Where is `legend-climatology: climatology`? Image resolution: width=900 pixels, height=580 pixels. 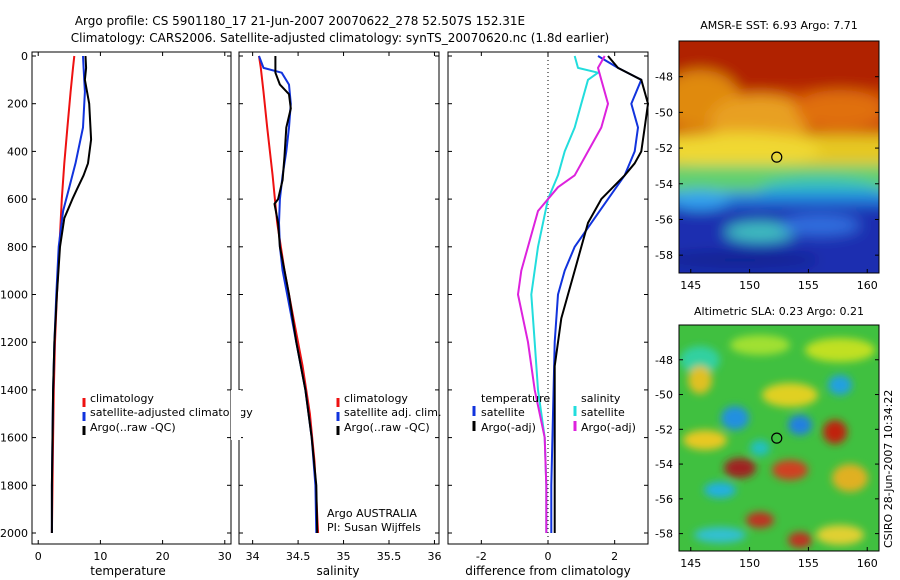
legend-climatology: climatology is located at coordinates (122, 398).